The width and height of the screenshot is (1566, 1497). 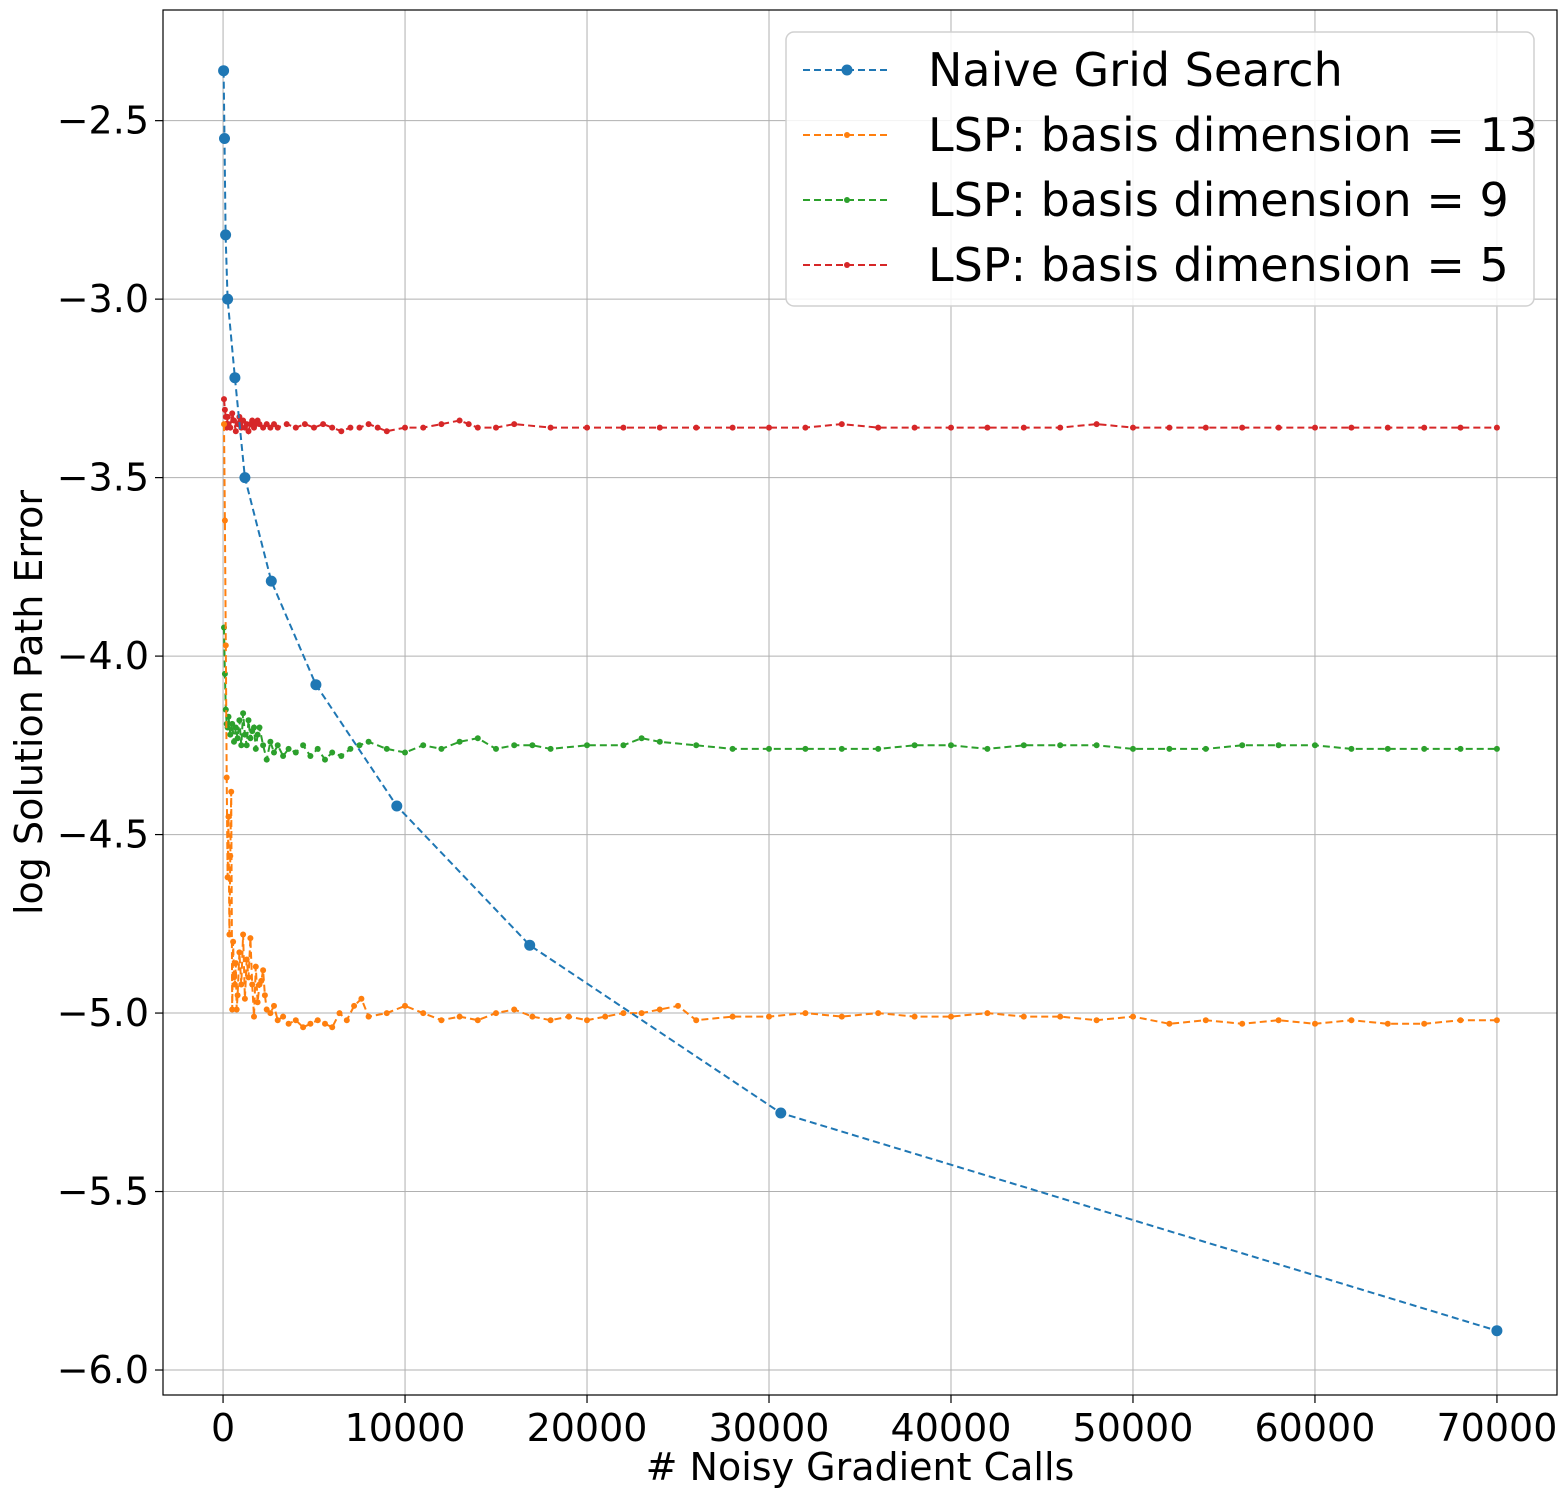 I want to click on y-tick-label: −6.0, so click(x=103, y=1370).